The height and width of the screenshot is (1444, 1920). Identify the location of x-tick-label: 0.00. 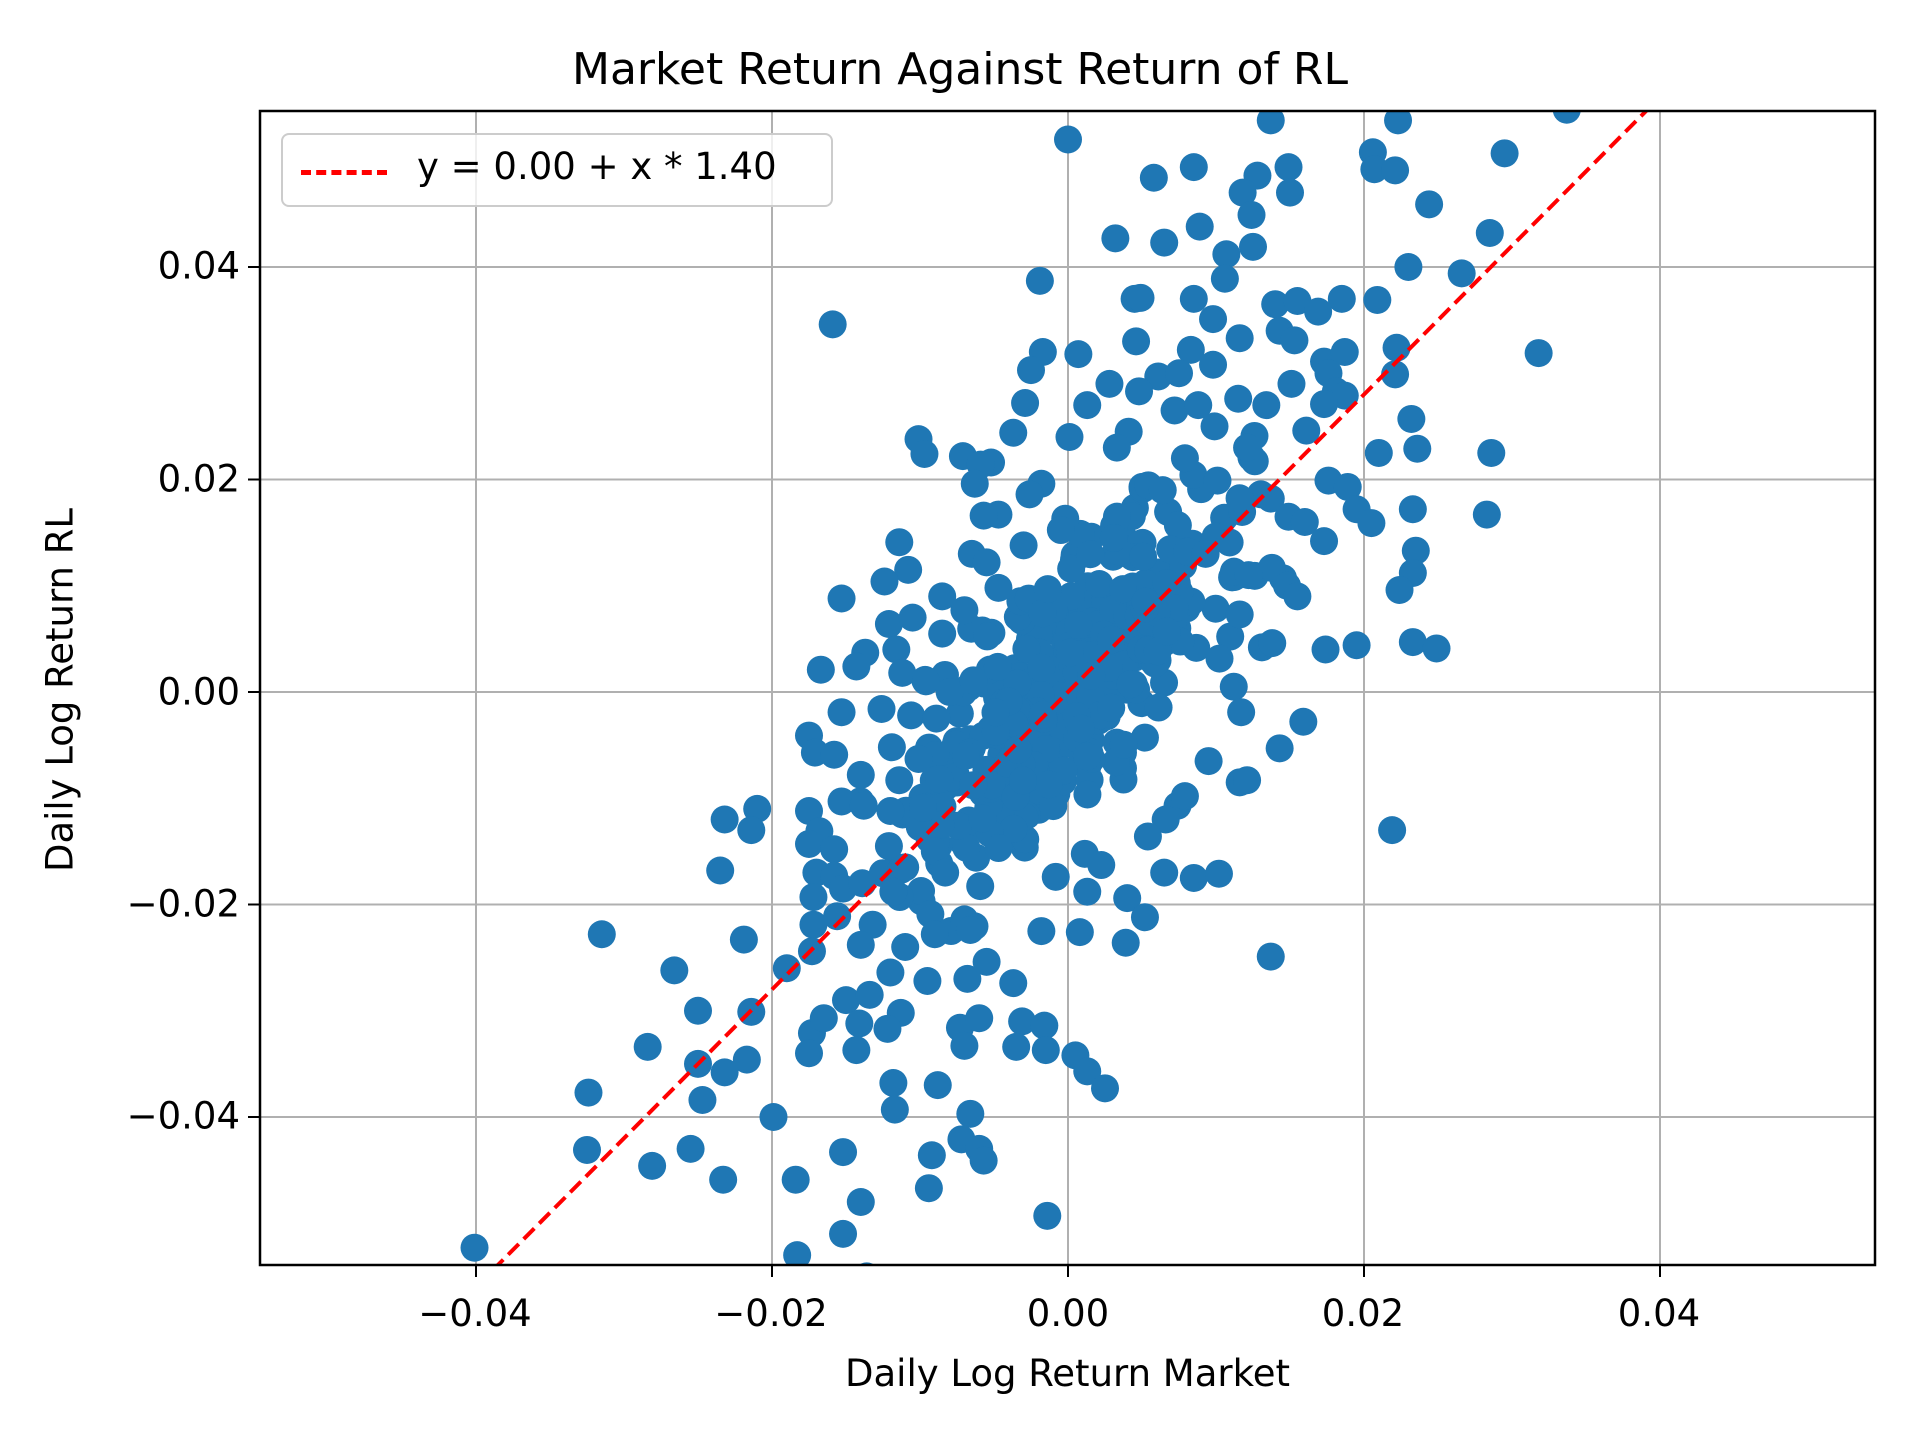
(1068, 1313).